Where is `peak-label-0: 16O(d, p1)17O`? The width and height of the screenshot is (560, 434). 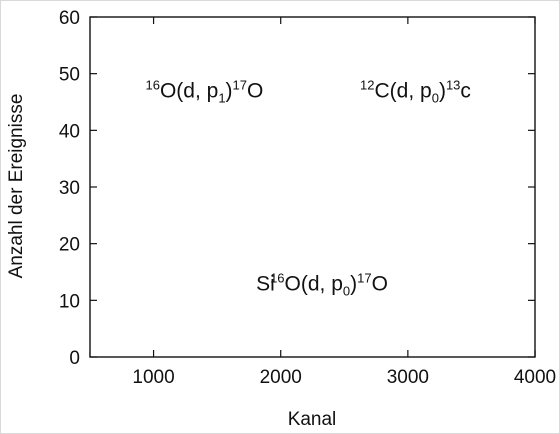 peak-label-0: 16O(d, p1)17O is located at coordinates (204, 92).